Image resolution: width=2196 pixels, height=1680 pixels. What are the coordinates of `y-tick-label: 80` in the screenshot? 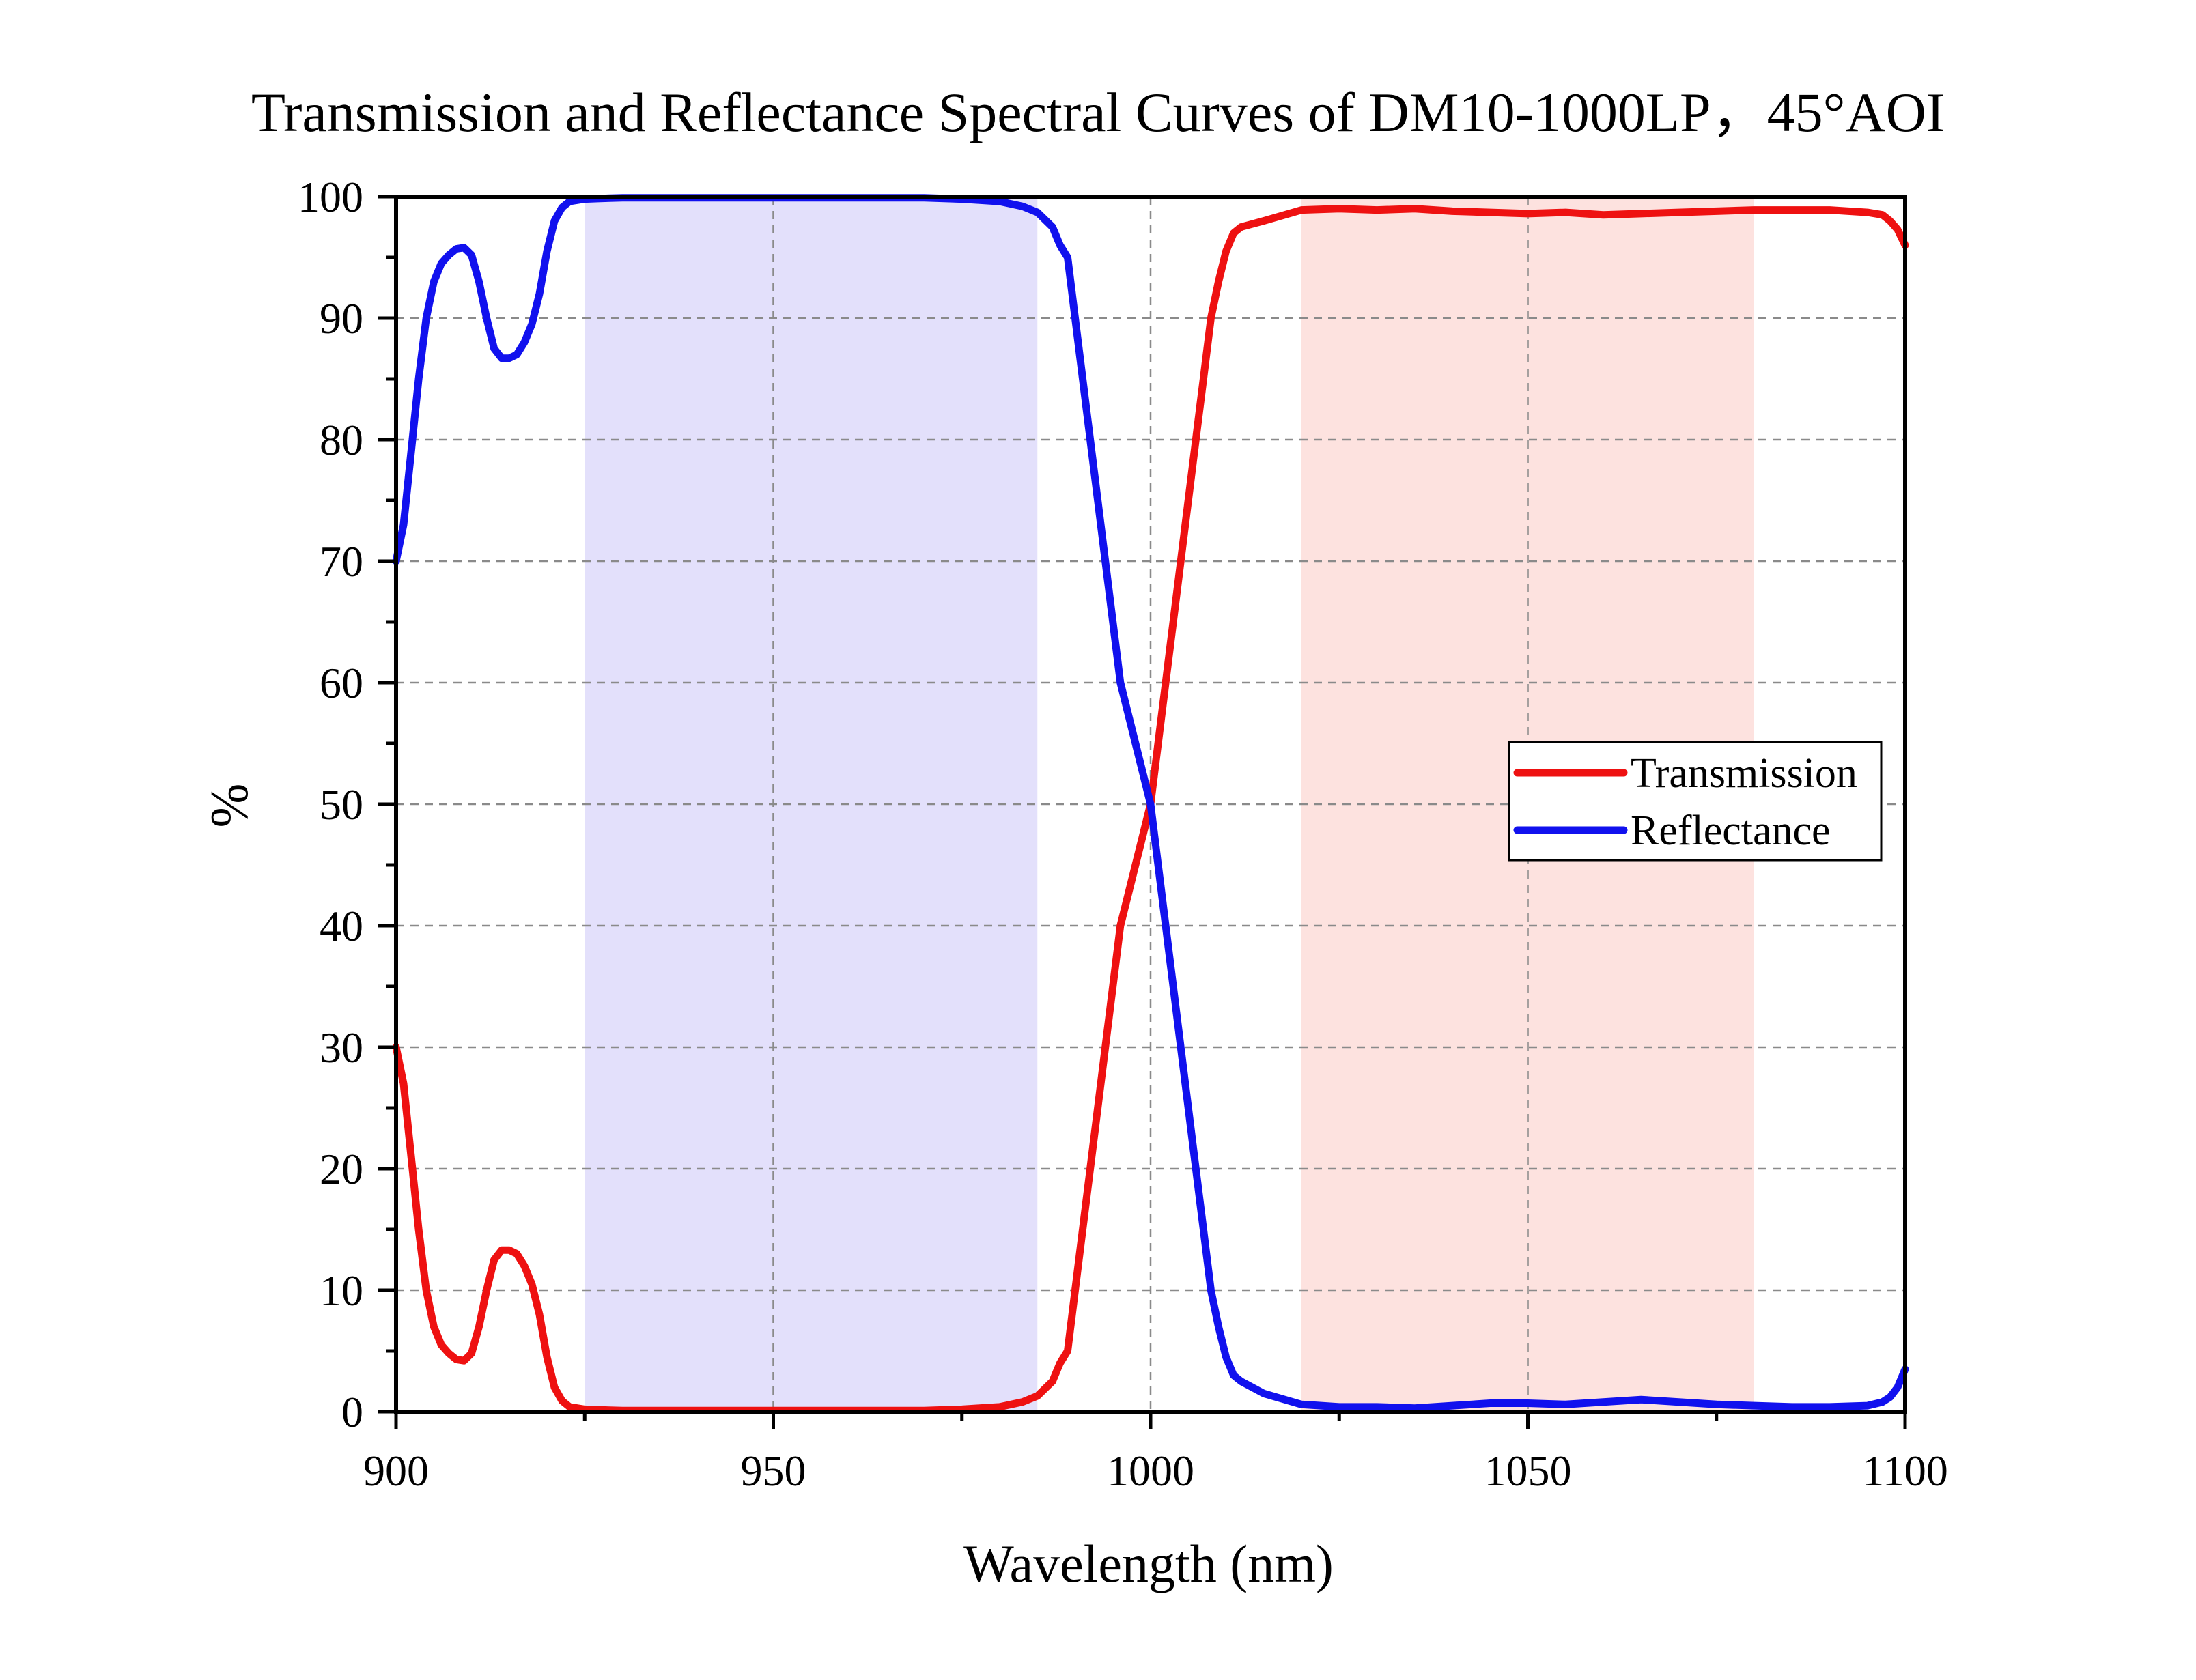 It's located at (341, 440).